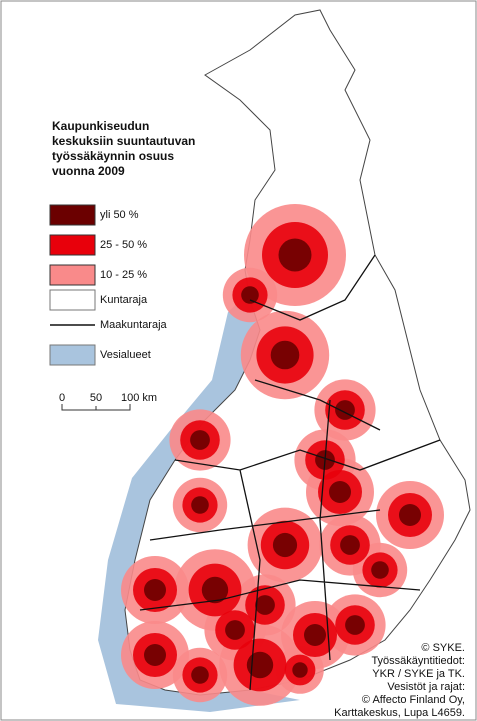 Image resolution: width=477 pixels, height=721 pixels. Describe the element at coordinates (96, 407) in the screenshot. I see `scale-bar` at that location.